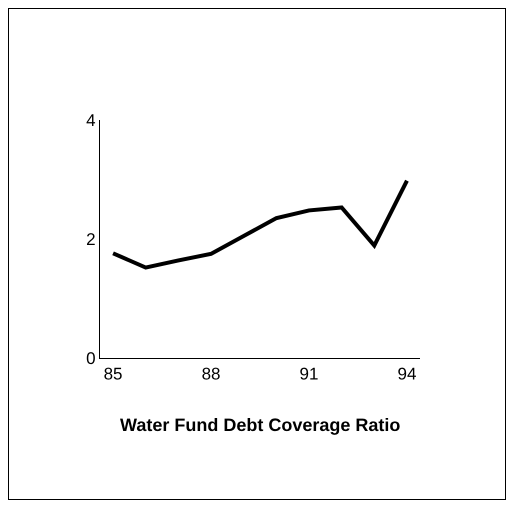  Describe the element at coordinates (260, 224) in the screenshot. I see `line-series` at that location.